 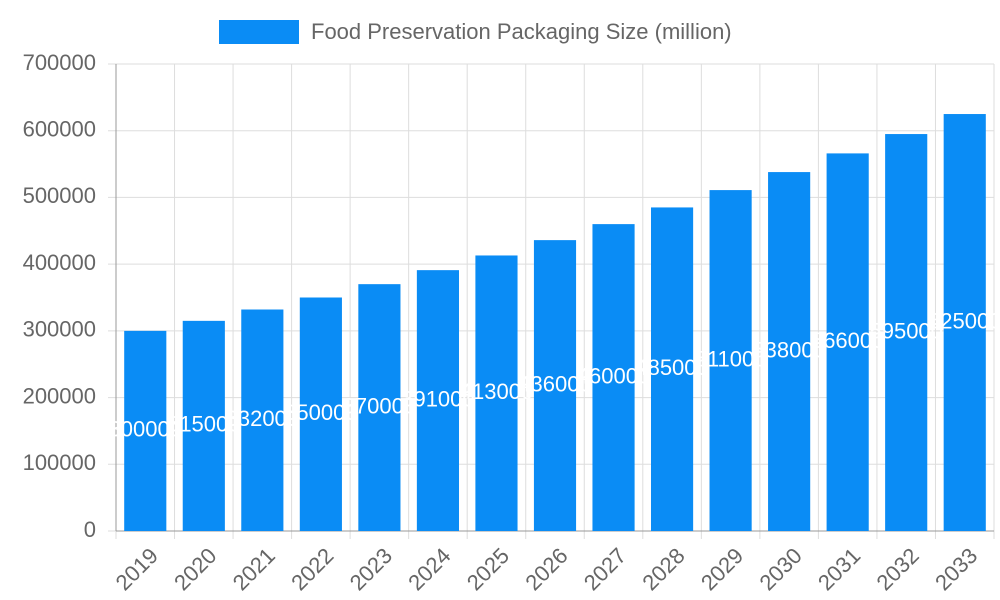 I want to click on data-label: 370000, so click(x=379, y=405).